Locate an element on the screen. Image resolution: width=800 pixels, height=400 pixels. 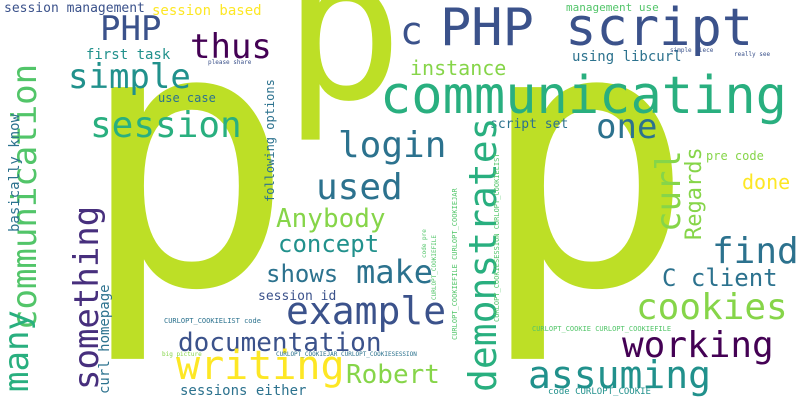
word-big-picture: big picture is located at coordinates (182, 354).